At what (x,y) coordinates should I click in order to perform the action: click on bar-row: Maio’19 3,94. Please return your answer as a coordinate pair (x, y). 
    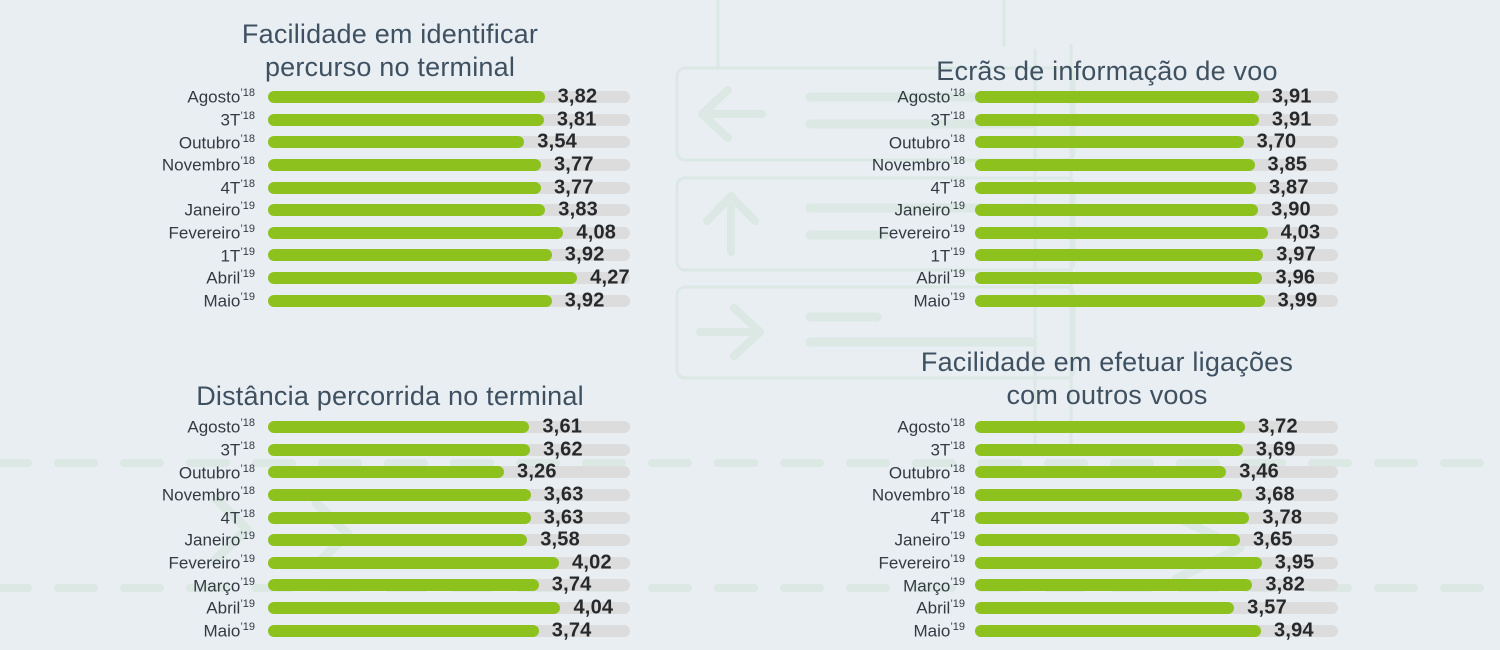
    Looking at the image, I should click on (1044, 630).